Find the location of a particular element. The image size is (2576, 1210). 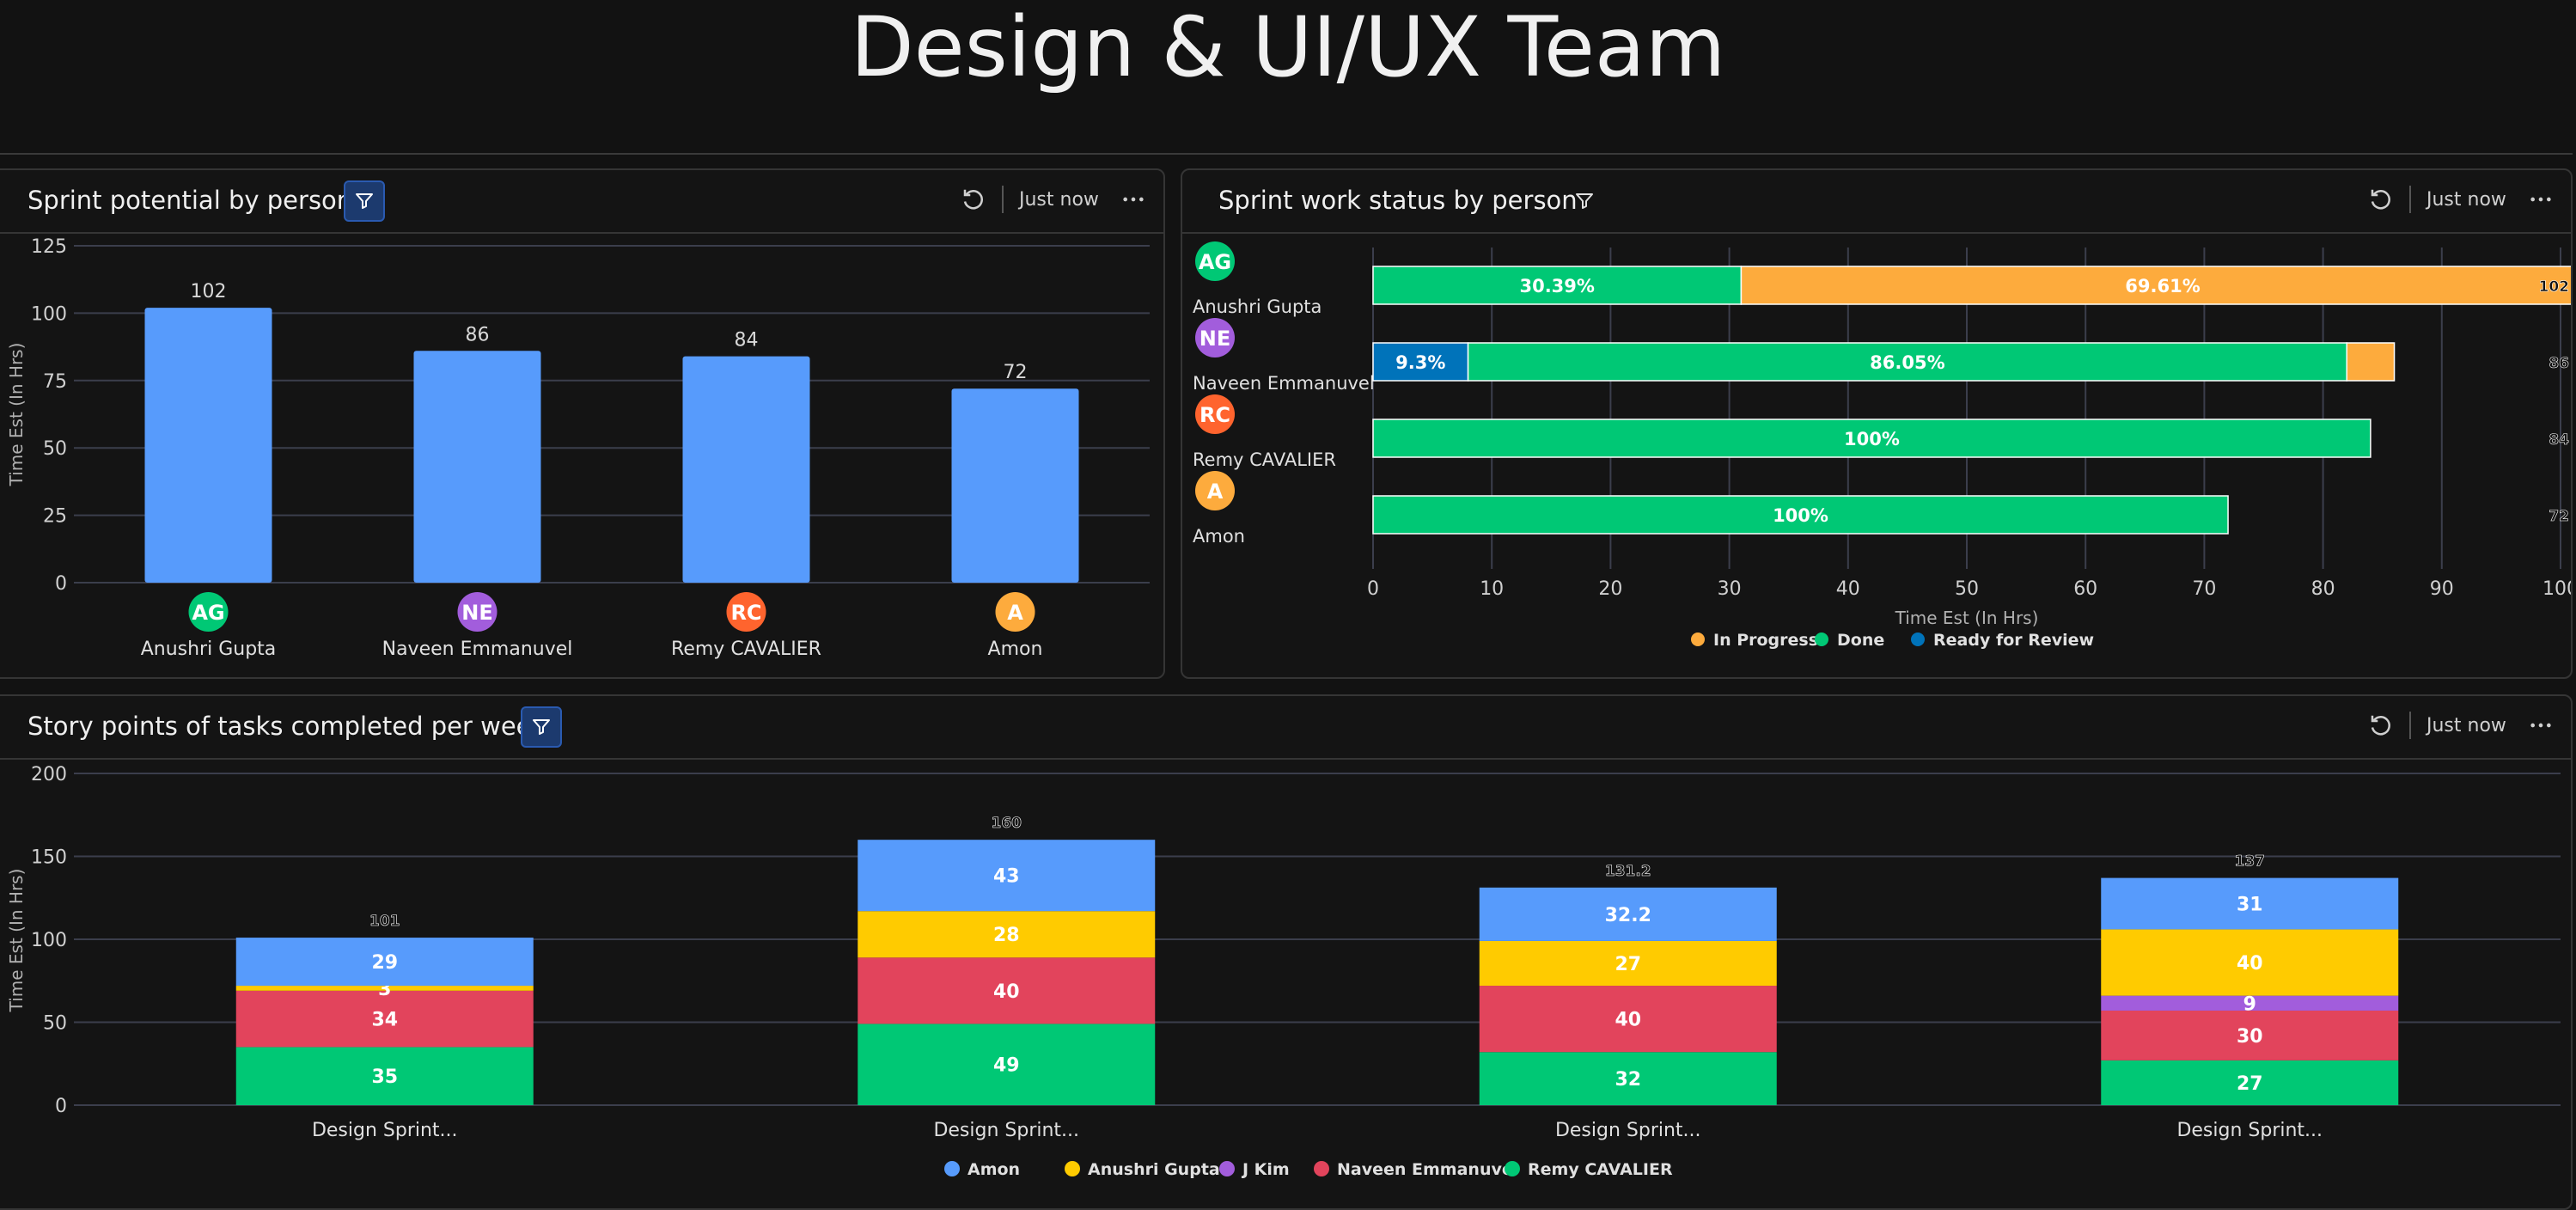

total-label: 84 is located at coordinates (2559, 440).